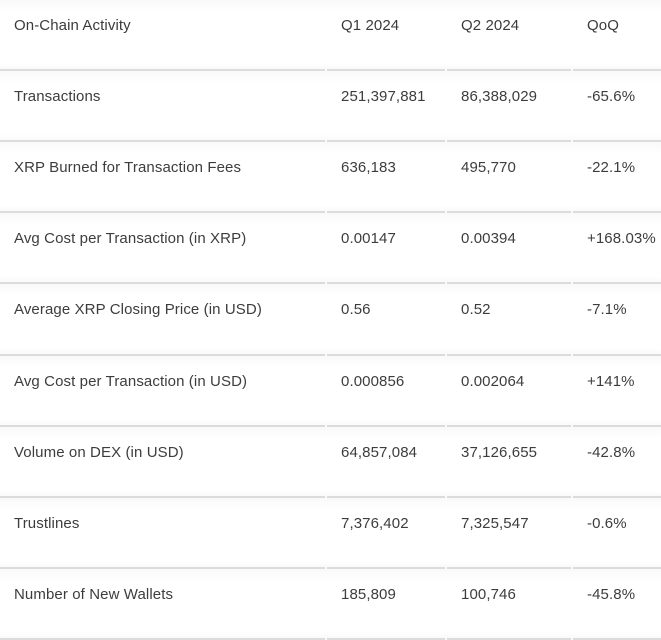 The height and width of the screenshot is (640, 661). Describe the element at coordinates (509, 391) in the screenshot. I see `cell-q2-value: 0.002064` at that location.